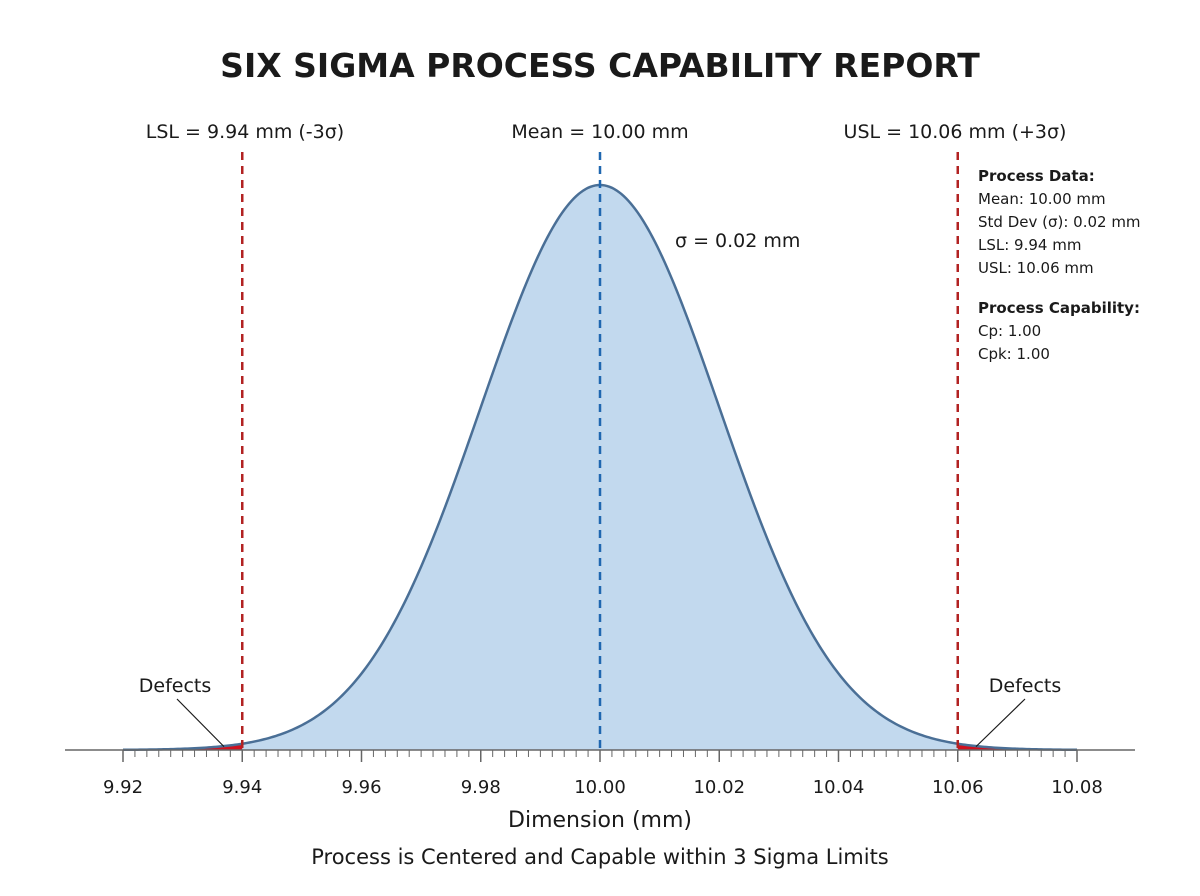 The width and height of the screenshot is (1200, 896). What do you see at coordinates (242, 787) in the screenshot?
I see `x-tick-label: 9.94` at bounding box center [242, 787].